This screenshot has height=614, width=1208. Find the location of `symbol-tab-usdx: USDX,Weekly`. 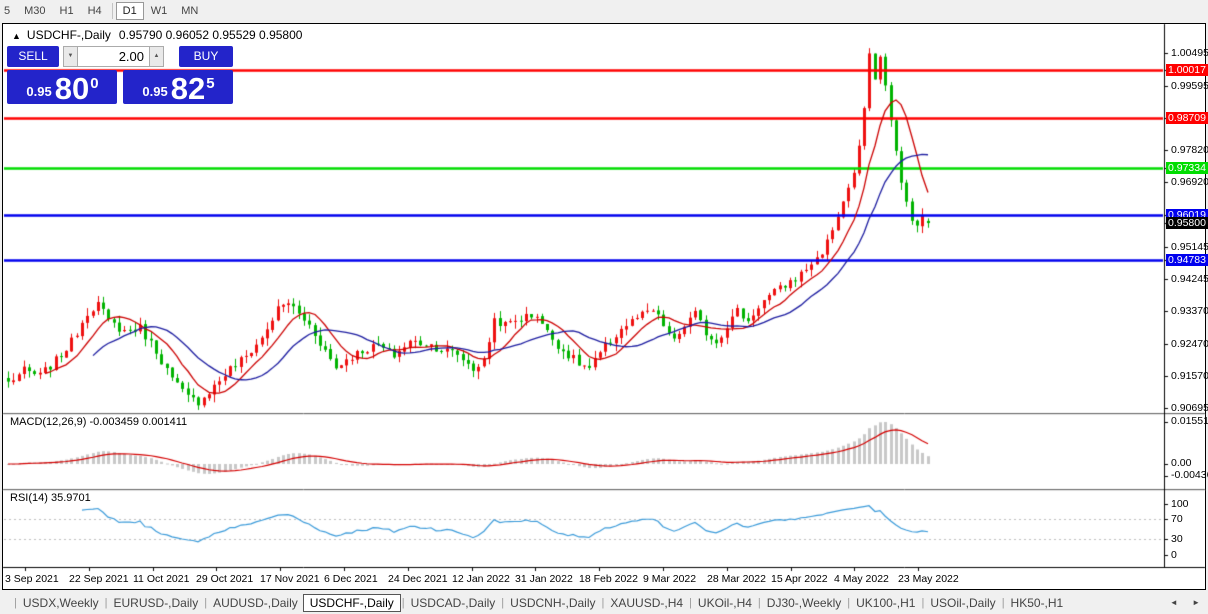

symbol-tab-usdx: USDX,Weekly is located at coordinates (60, 603).